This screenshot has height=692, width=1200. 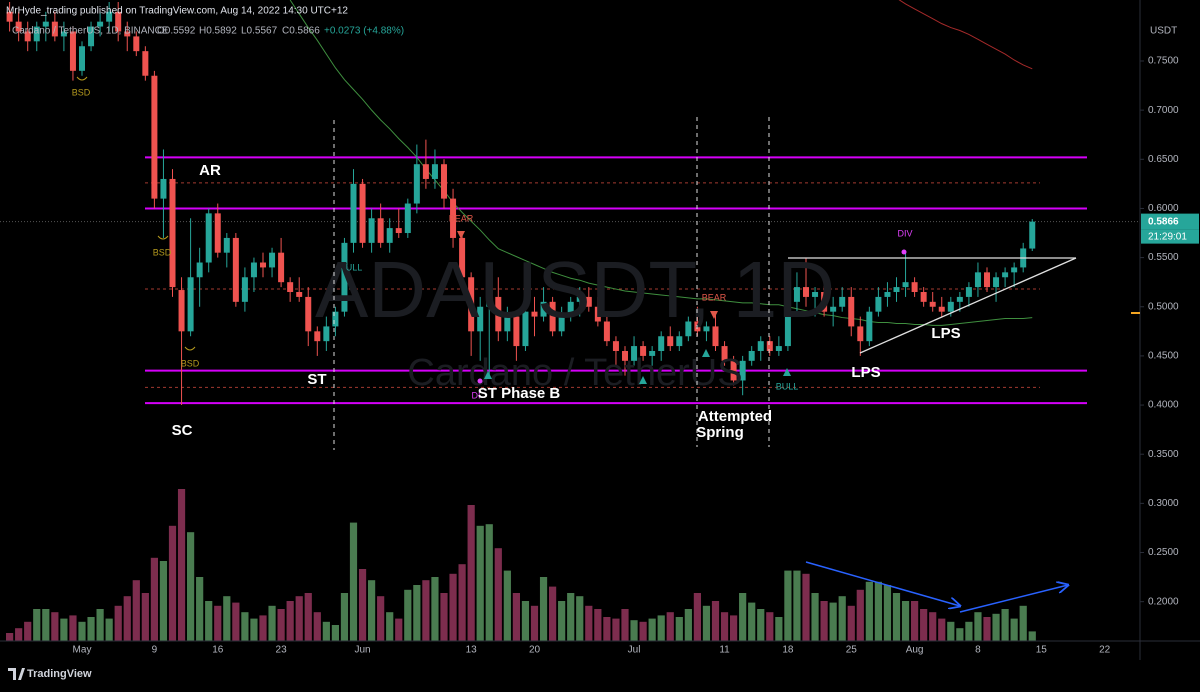 I want to click on y-tick-label: 0.5500, so click(x=1163, y=257).